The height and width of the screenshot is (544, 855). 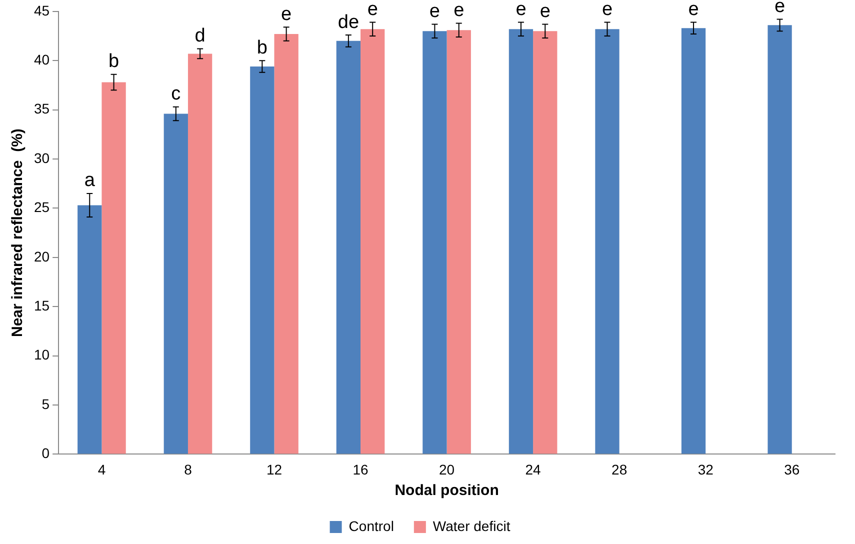 I want to click on annotation: c, so click(x=176, y=94).